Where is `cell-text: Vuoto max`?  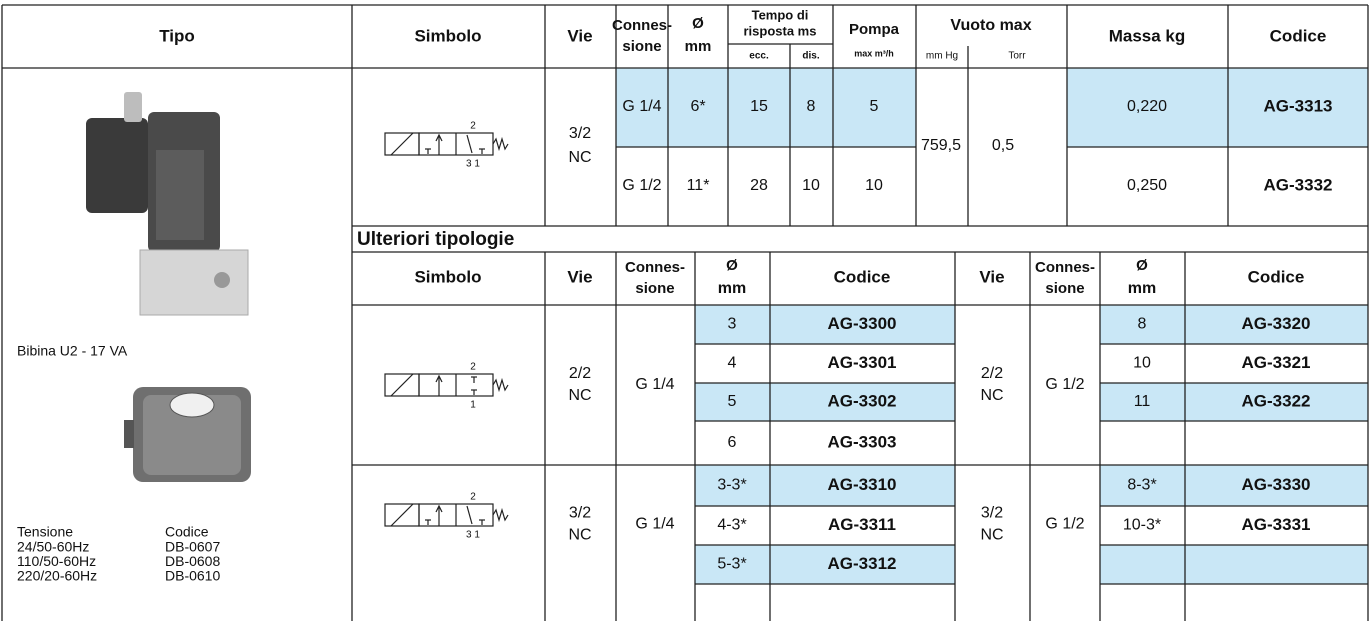 cell-text: Vuoto max is located at coordinates (990, 25).